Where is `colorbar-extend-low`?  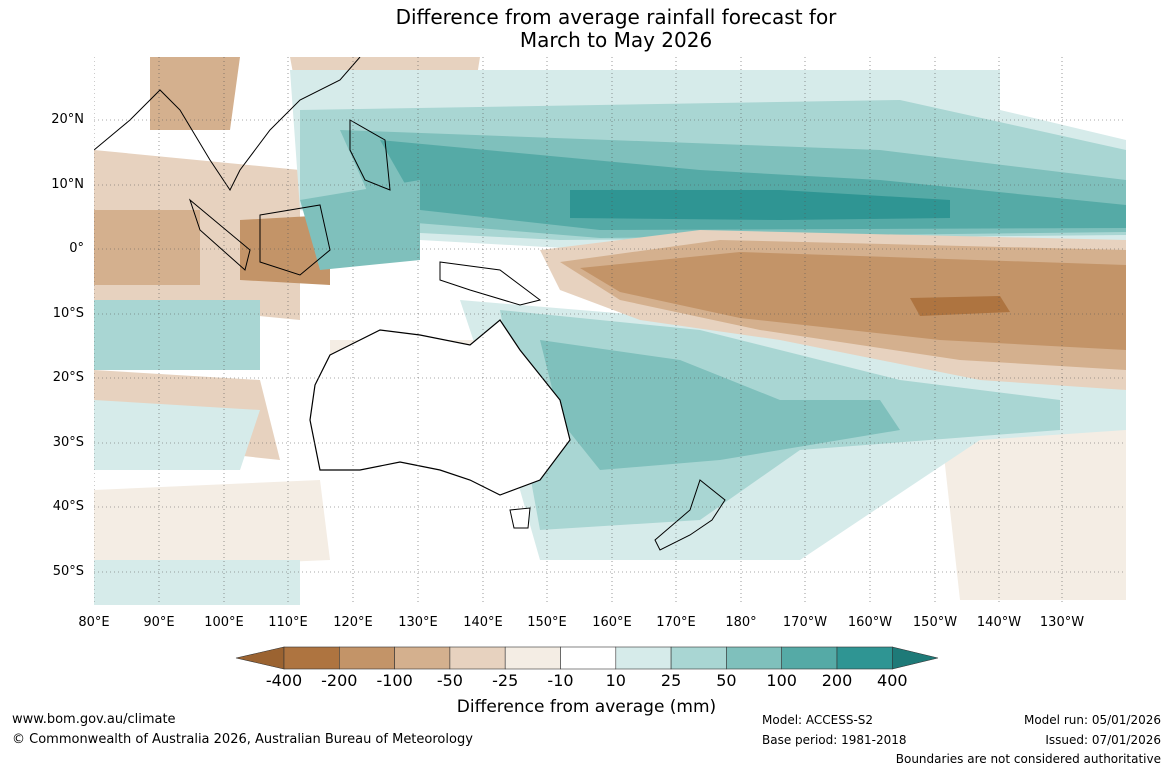 colorbar-extend-low is located at coordinates (260, 658).